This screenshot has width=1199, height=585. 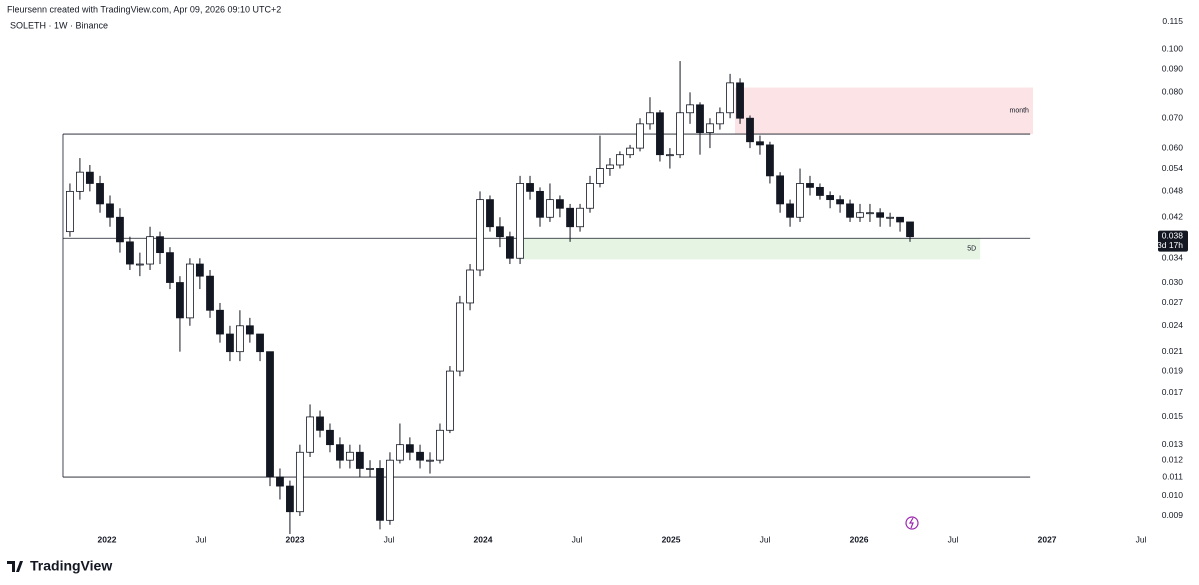 I want to click on y-tick-label: 0.015, so click(x=1173, y=416).